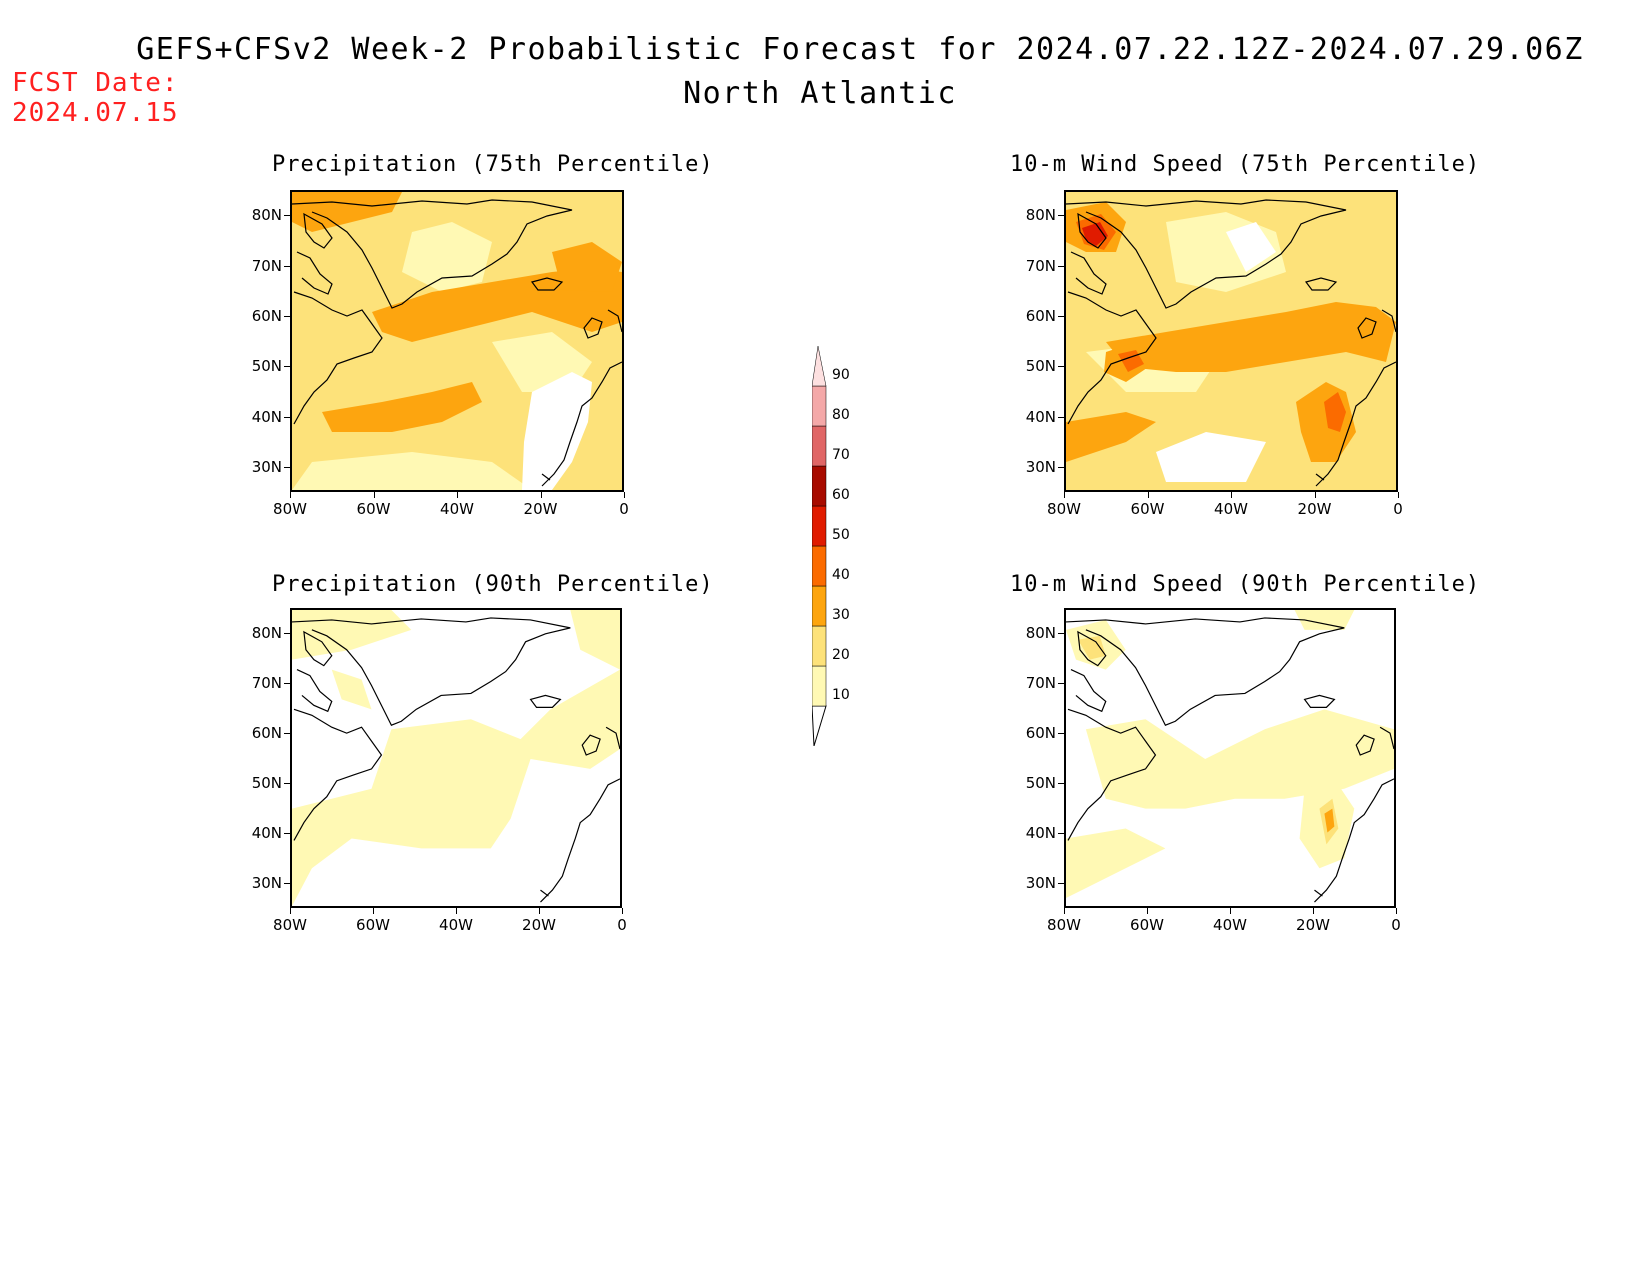 The image size is (1650, 1275). What do you see at coordinates (456, 925) in the screenshot?
I see `lon-tick-label: 40W` at bounding box center [456, 925].